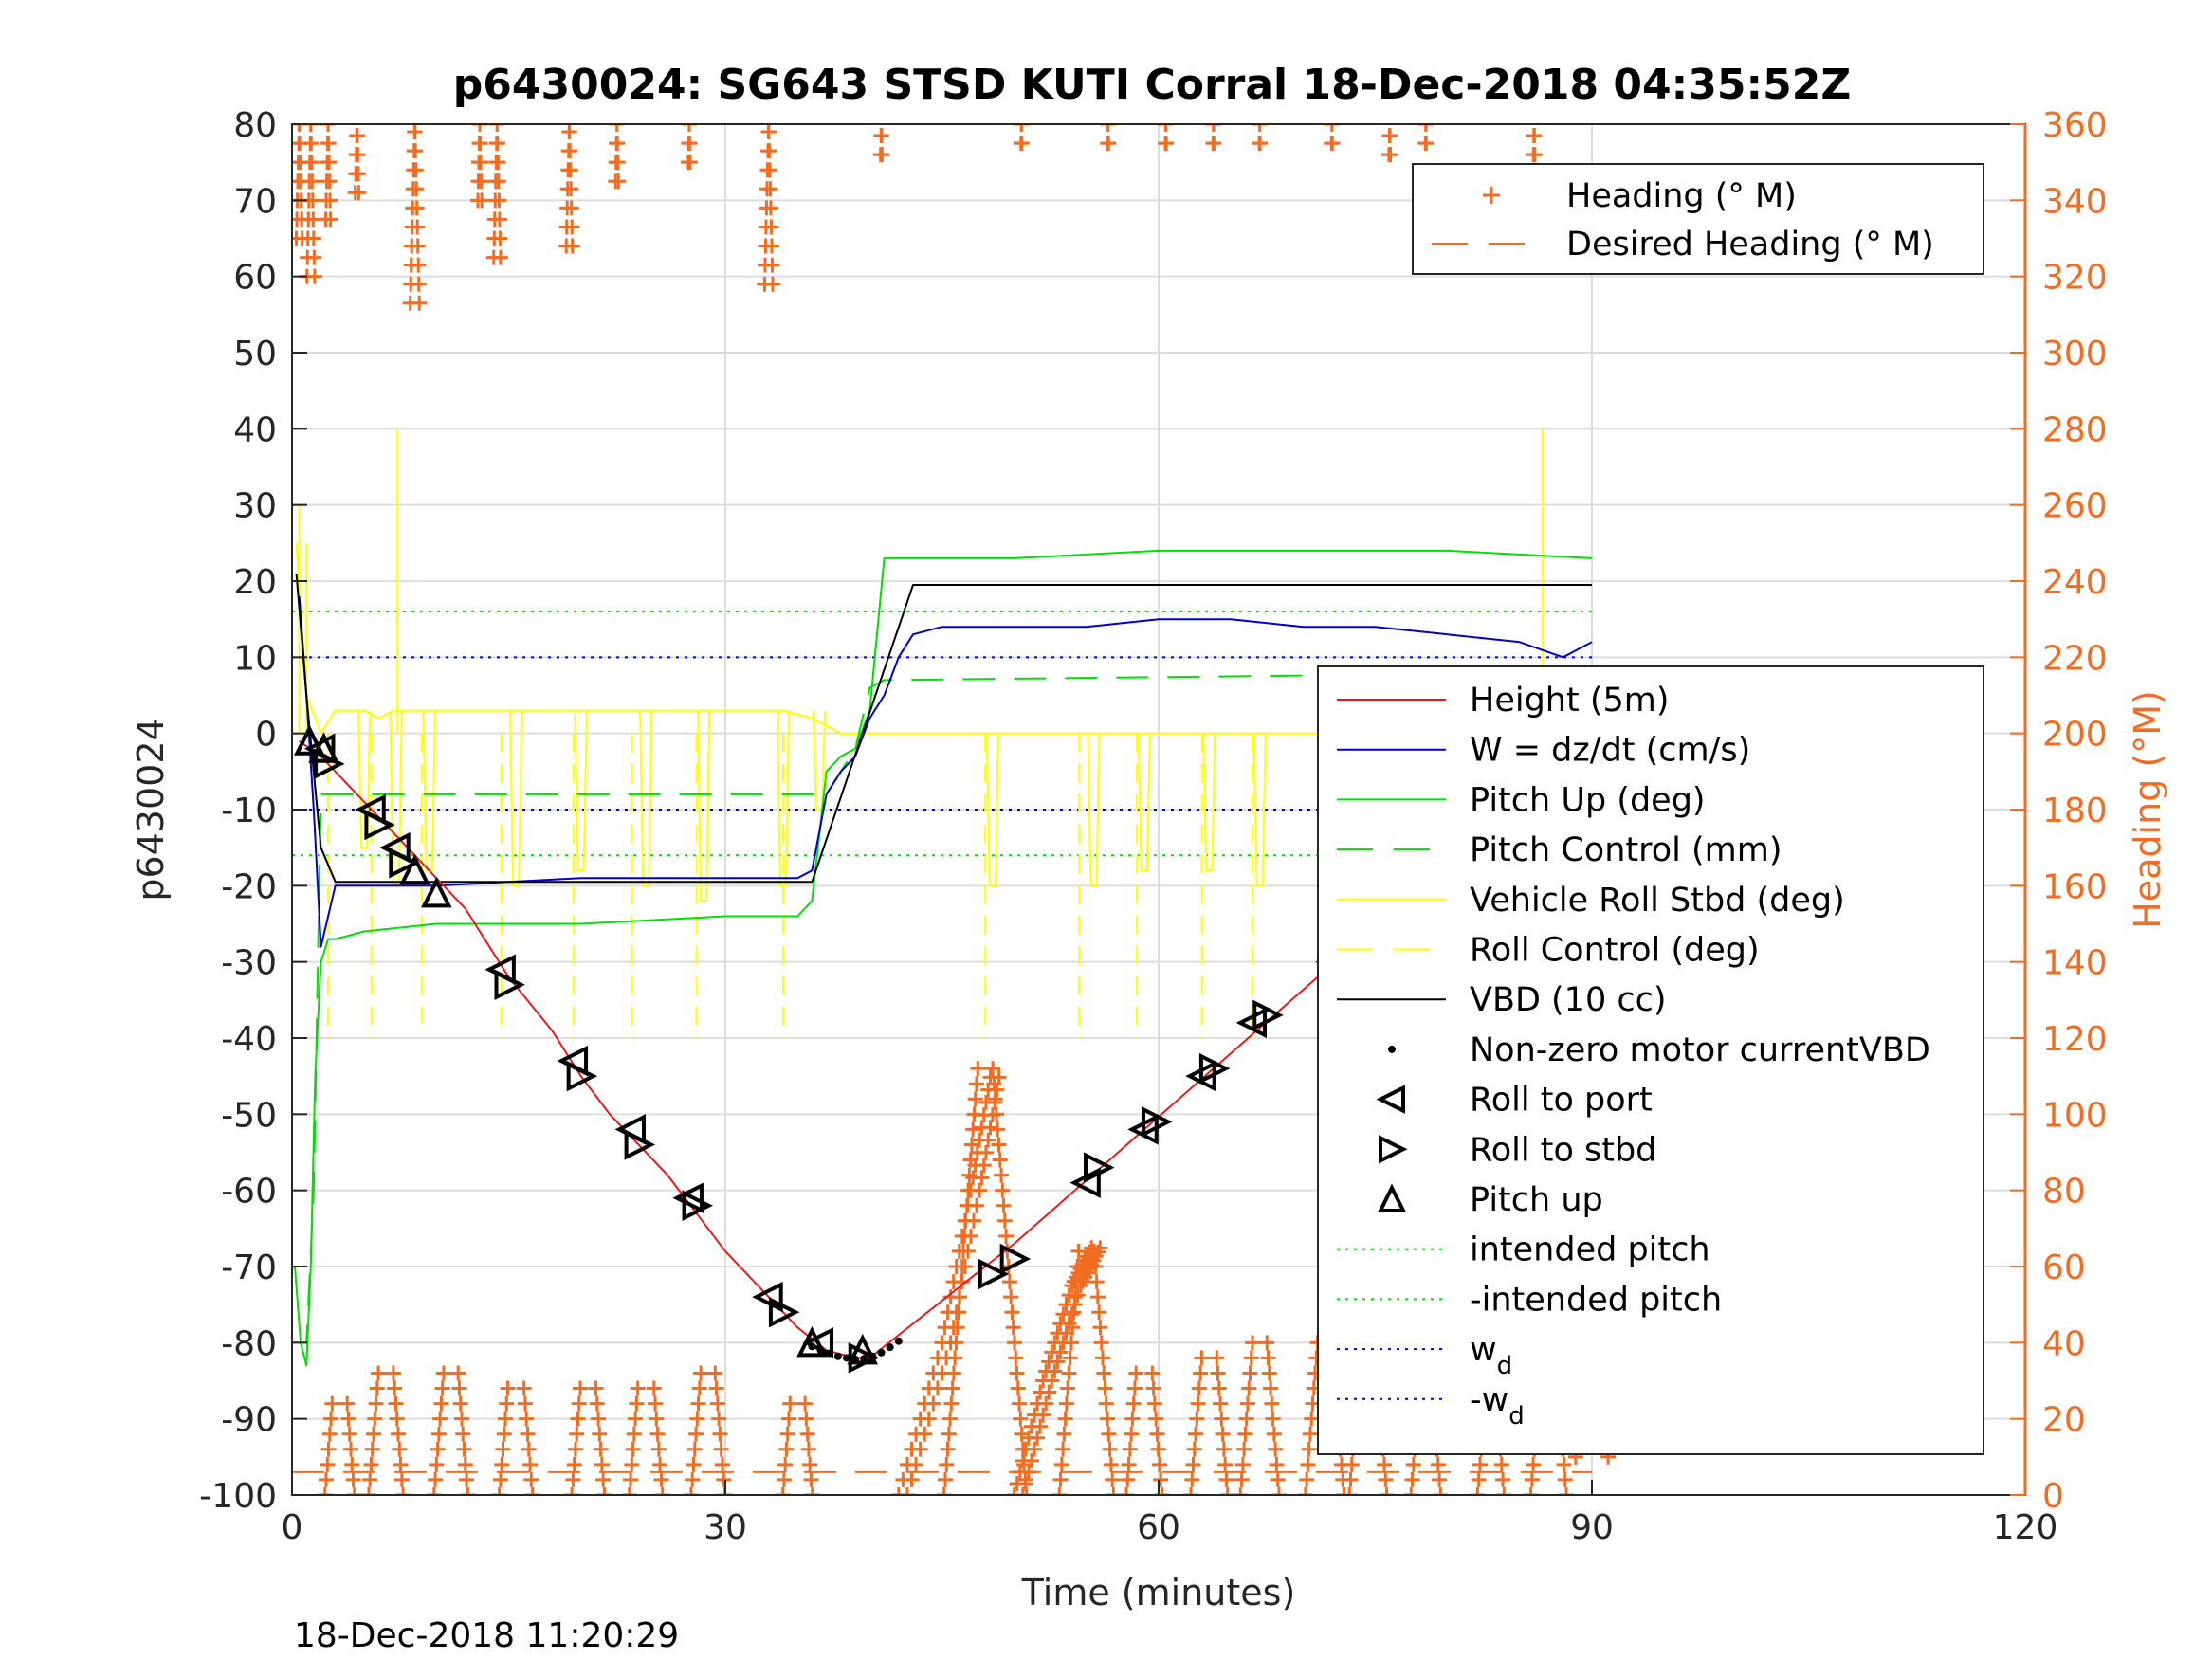 Image resolution: width=2212 pixels, height=1659 pixels. I want to click on pitch-up-marker, so click(309, 740).